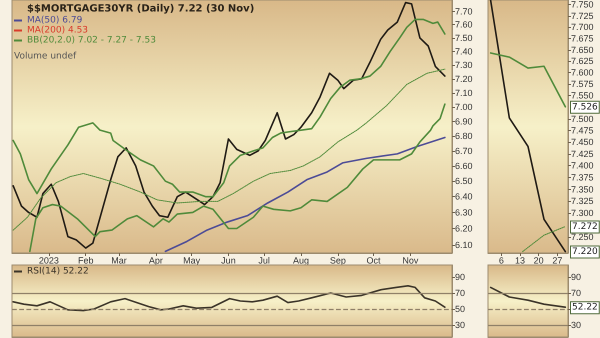 This screenshot has width=600, height=338. I want to click on y-tick-label: 7.450, so click(582, 142).